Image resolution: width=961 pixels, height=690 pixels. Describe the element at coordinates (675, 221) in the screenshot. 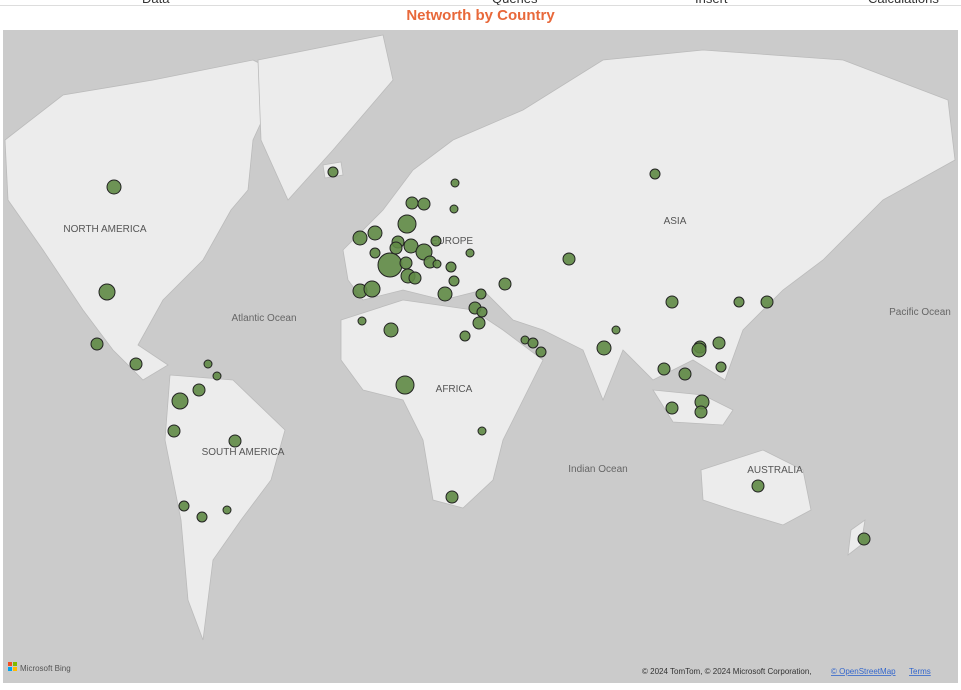

I see `region-label: ASIA` at that location.